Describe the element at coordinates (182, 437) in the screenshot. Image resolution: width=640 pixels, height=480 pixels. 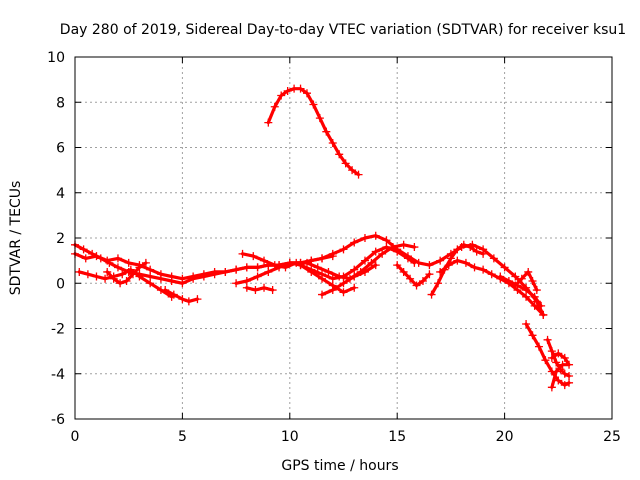
I see `x-tick-label: 5` at that location.